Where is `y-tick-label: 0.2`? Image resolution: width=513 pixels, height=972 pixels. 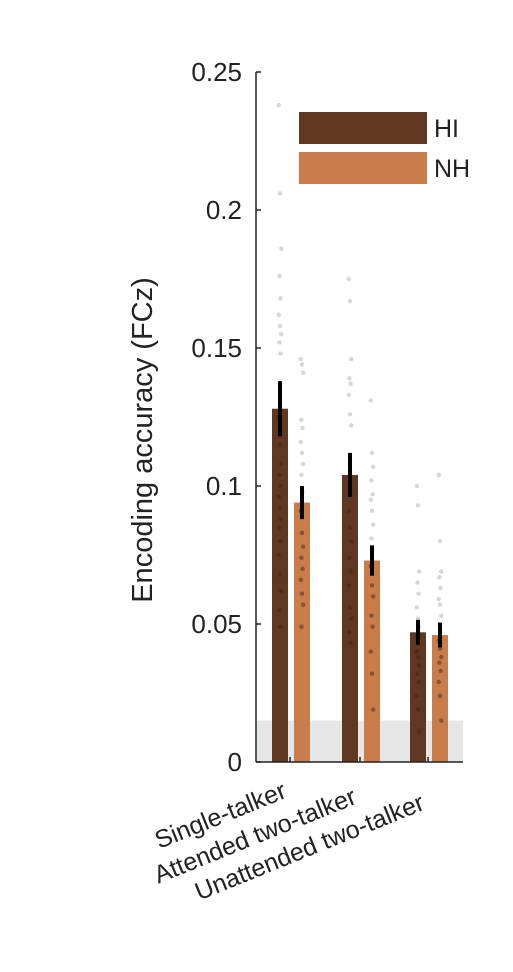
y-tick-label: 0.2 is located at coordinates (224, 210).